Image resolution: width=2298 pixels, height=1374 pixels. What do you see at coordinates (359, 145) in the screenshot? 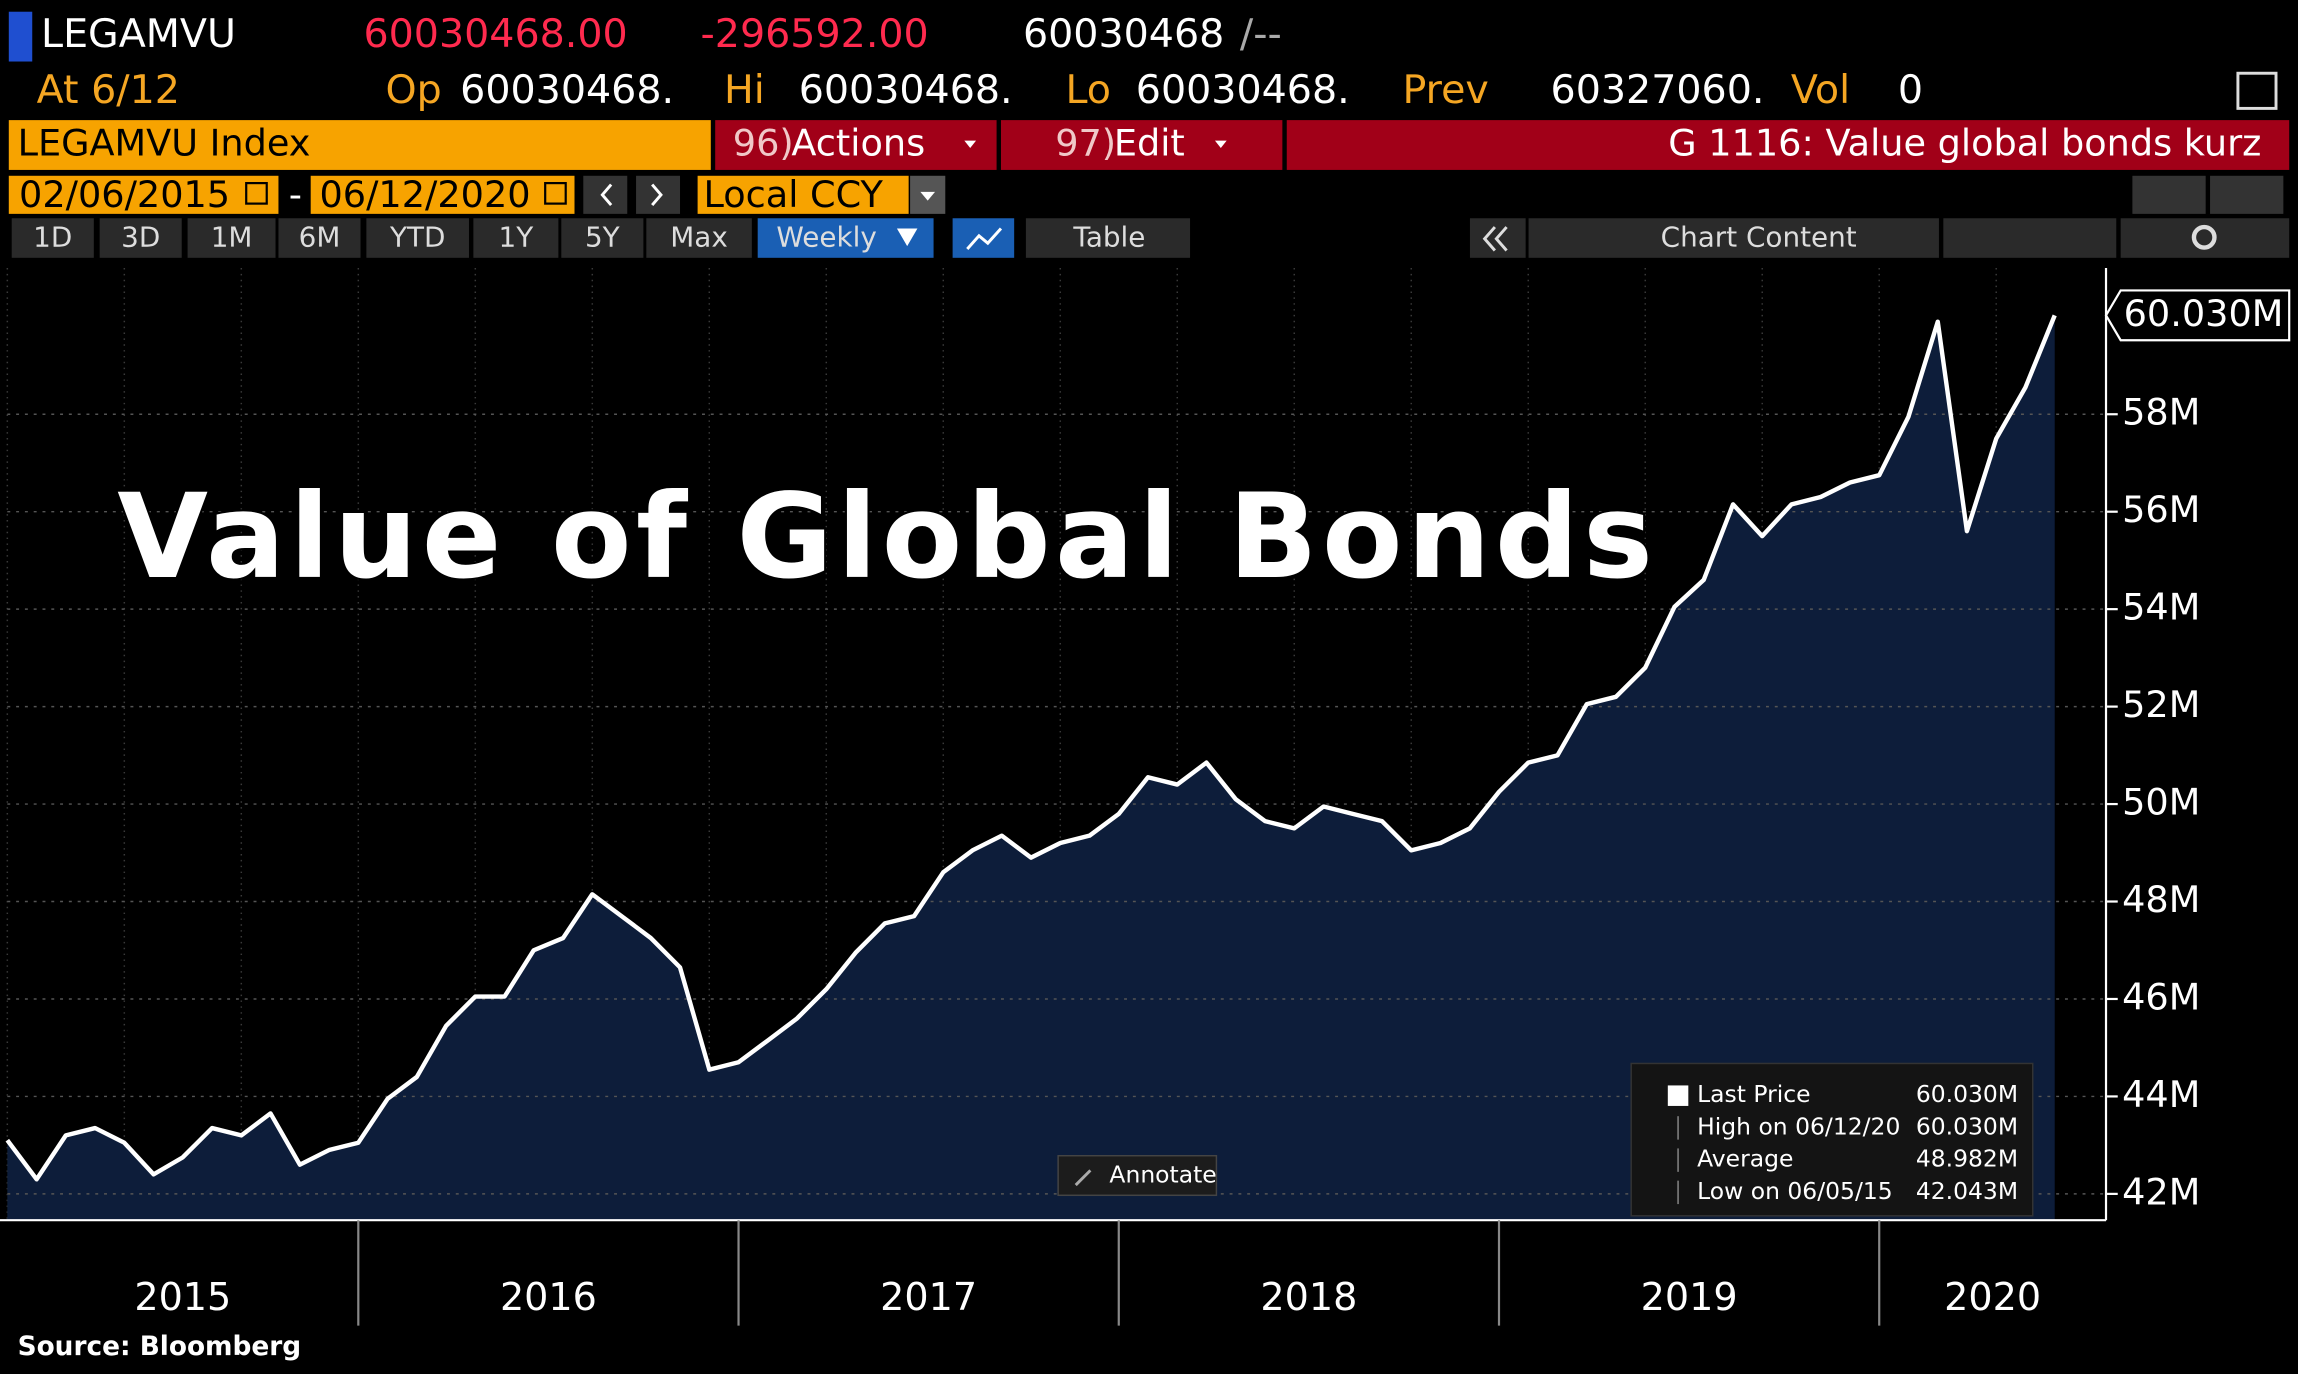
I see `security-box` at bounding box center [359, 145].